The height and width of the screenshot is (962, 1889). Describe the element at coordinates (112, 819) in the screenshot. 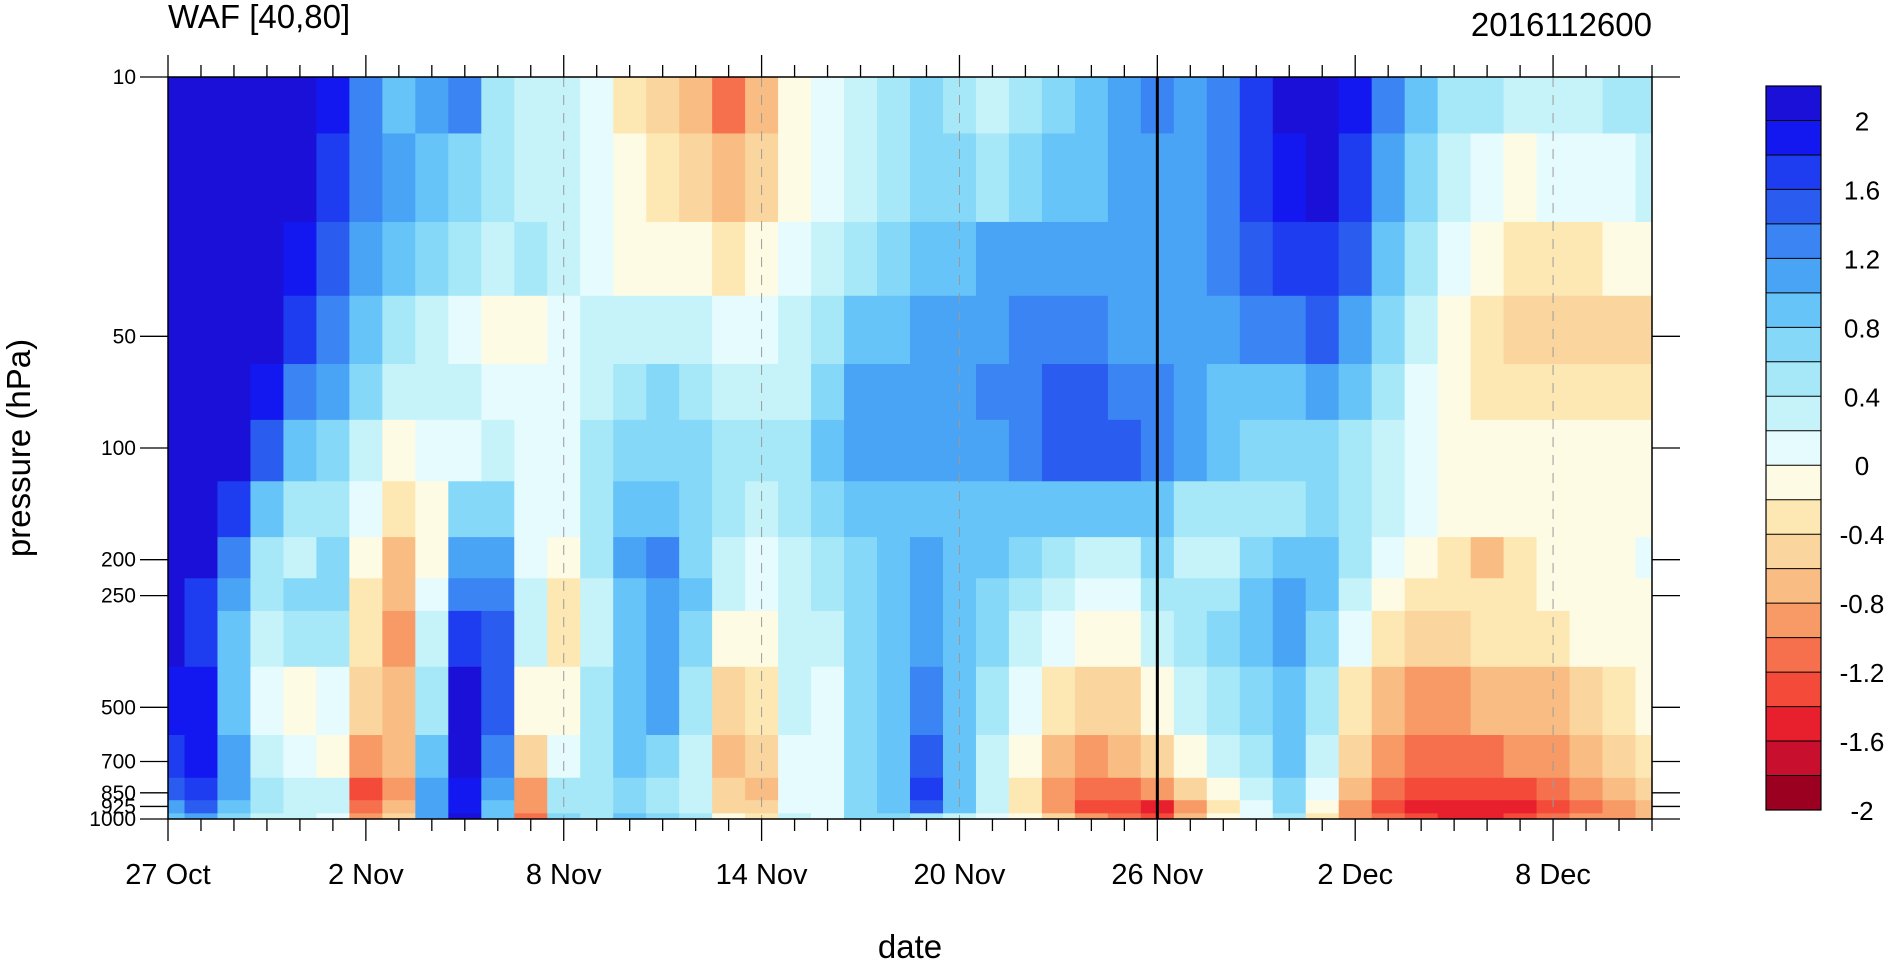

I see `y-tick-label: 1000` at that location.